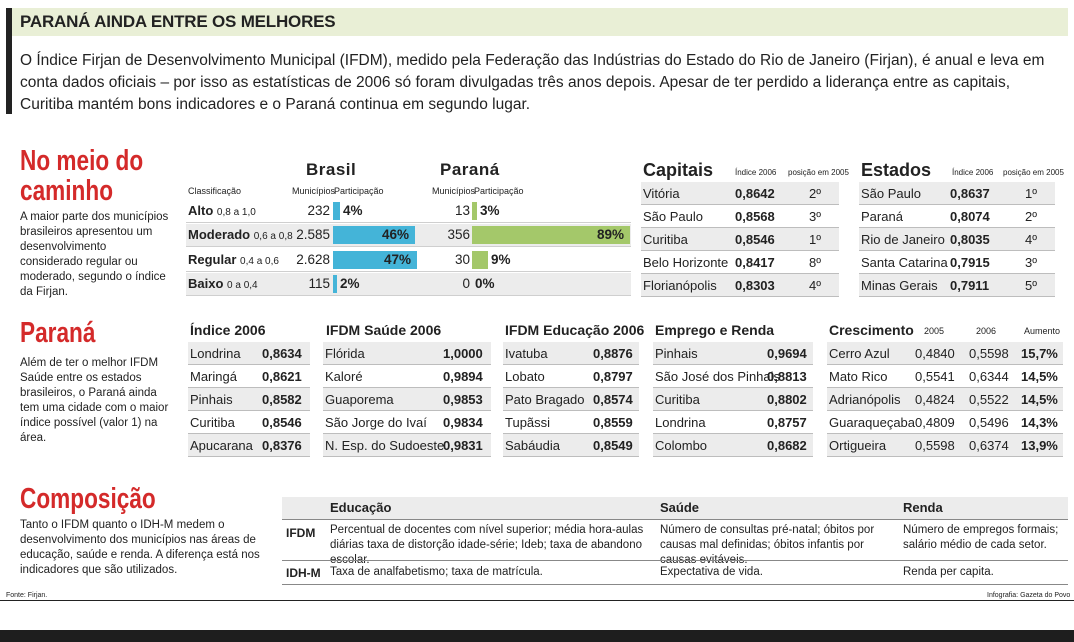 The height and width of the screenshot is (642, 1074). What do you see at coordinates (935, 353) in the screenshot?
I see `crescimento-2005-value: 0,4840` at bounding box center [935, 353].